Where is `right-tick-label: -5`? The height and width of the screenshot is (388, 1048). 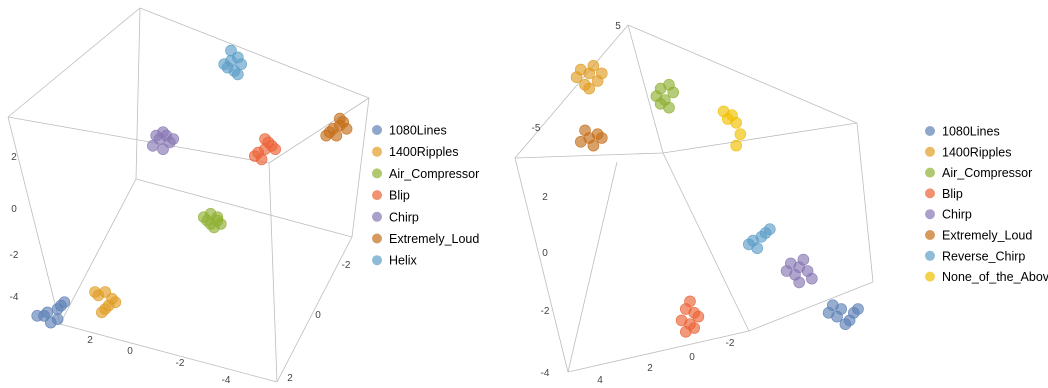 right-tick-label: -5 is located at coordinates (536, 128).